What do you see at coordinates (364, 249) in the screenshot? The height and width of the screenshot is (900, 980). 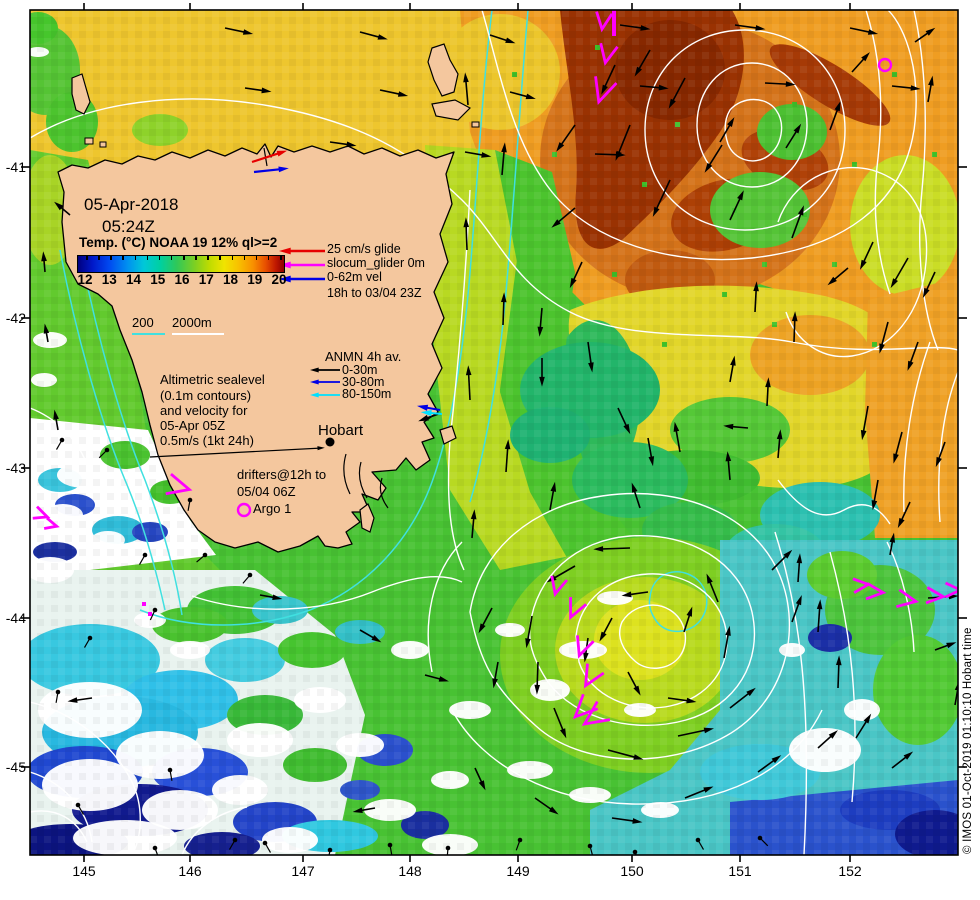 I see `glider-legend-line1: 25 cm/s glide` at bounding box center [364, 249].